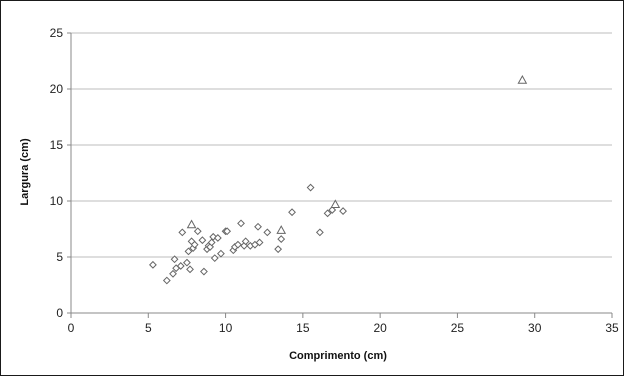 The height and width of the screenshot is (376, 624). What do you see at coordinates (59, 257) in the screenshot?
I see `y-tick-label: 5` at bounding box center [59, 257].